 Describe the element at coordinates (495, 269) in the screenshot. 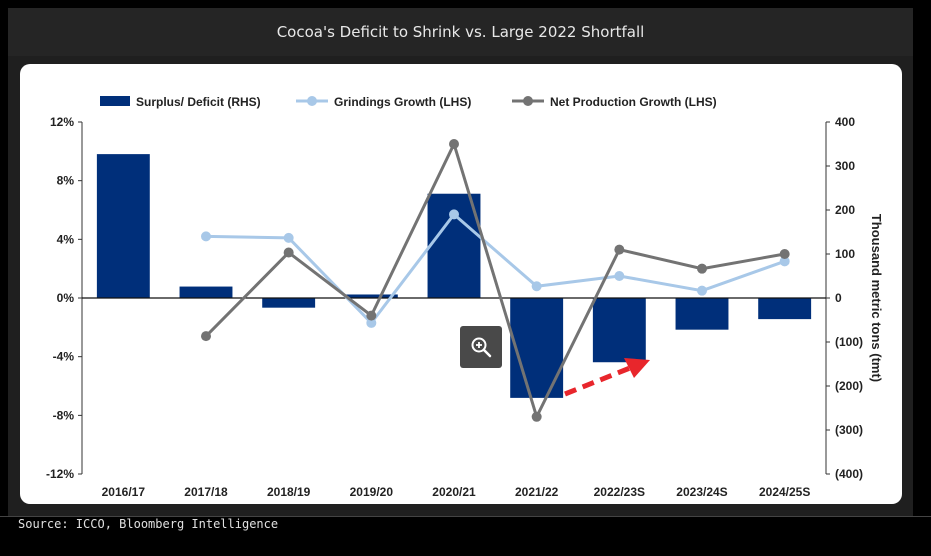

I see `series-line-grindings-growth-lhs` at that location.